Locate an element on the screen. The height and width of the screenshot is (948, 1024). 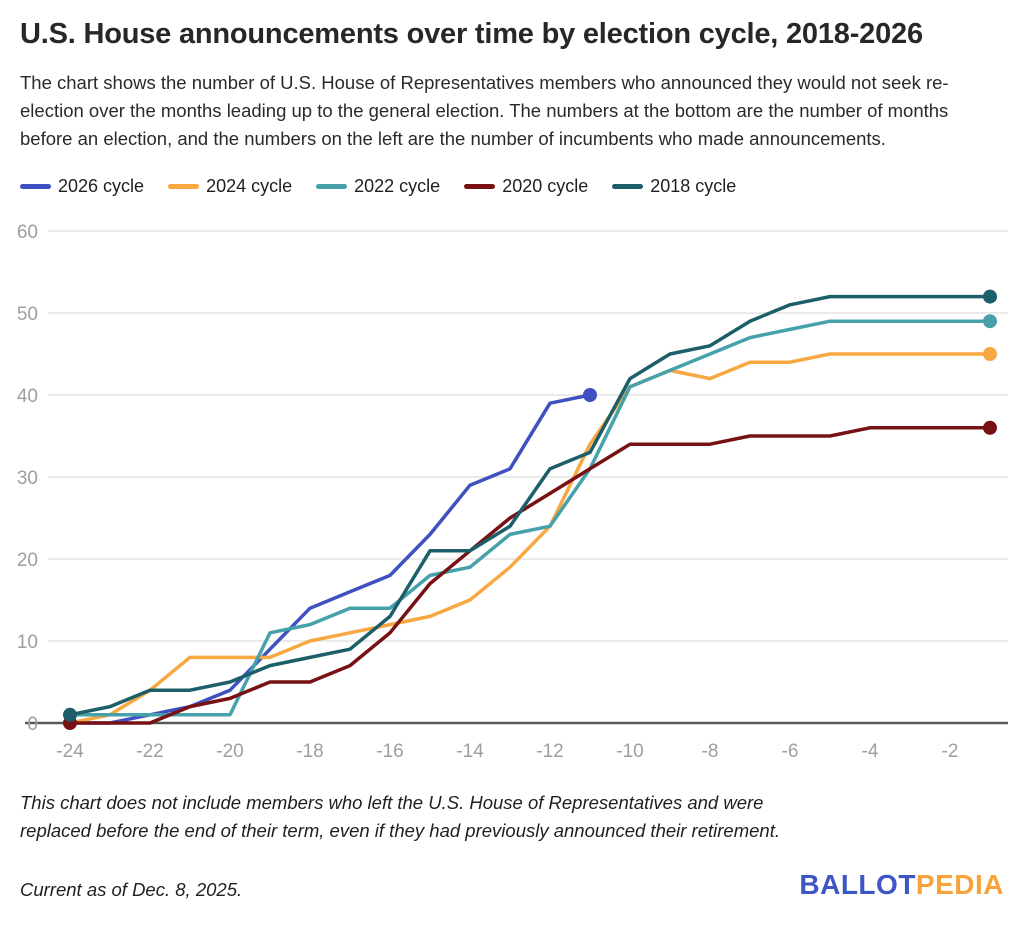
legend-label: 2022 cycle is located at coordinates (397, 186).